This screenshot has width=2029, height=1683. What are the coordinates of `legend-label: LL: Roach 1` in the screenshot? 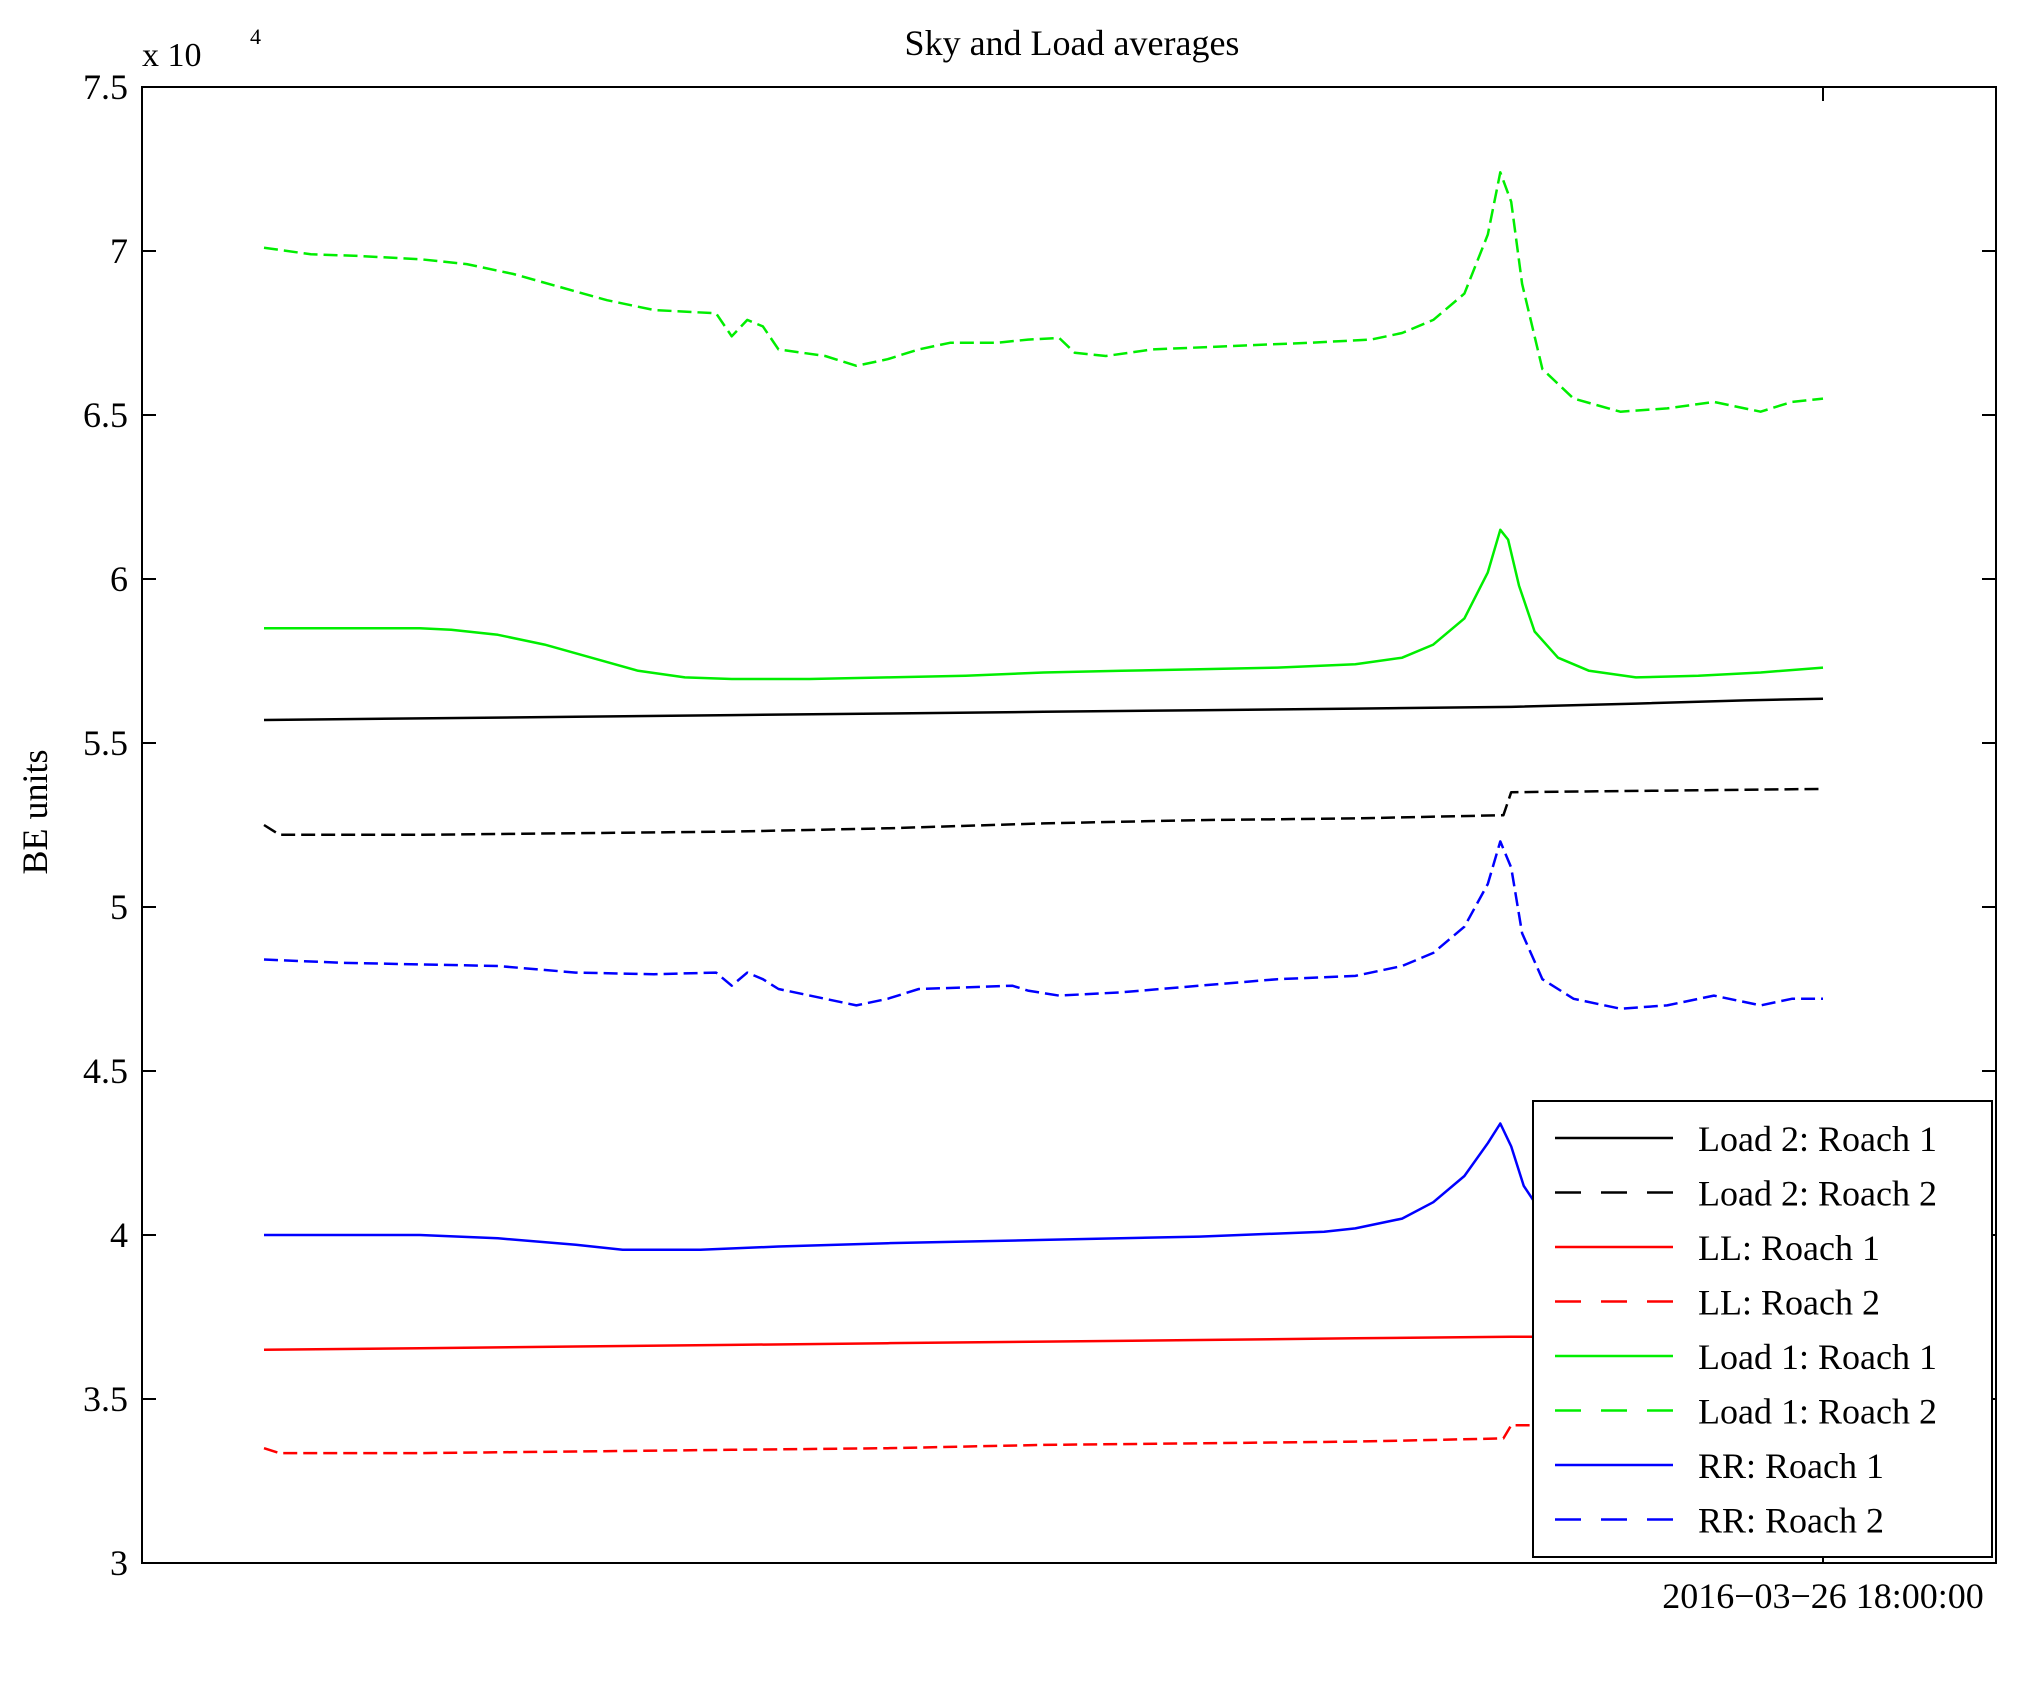 It's located at (1789, 1248).